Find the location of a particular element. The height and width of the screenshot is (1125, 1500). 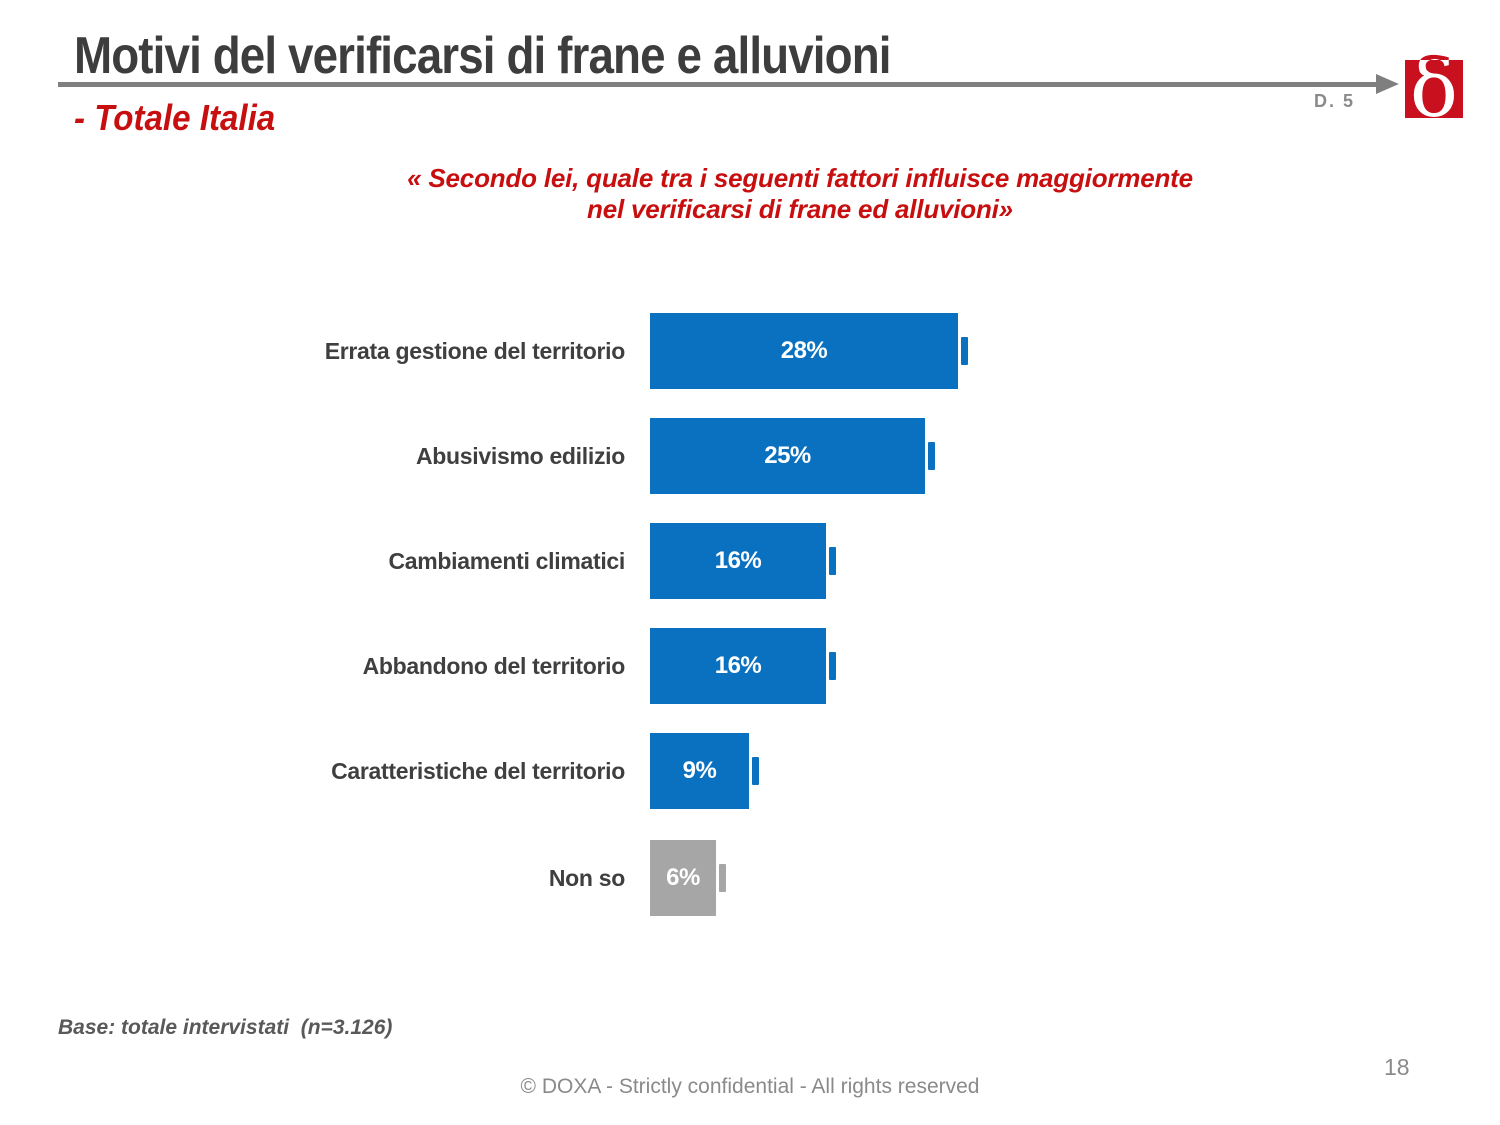

bar-row: Caratteristiche del territorio 9% is located at coordinates (750, 771).